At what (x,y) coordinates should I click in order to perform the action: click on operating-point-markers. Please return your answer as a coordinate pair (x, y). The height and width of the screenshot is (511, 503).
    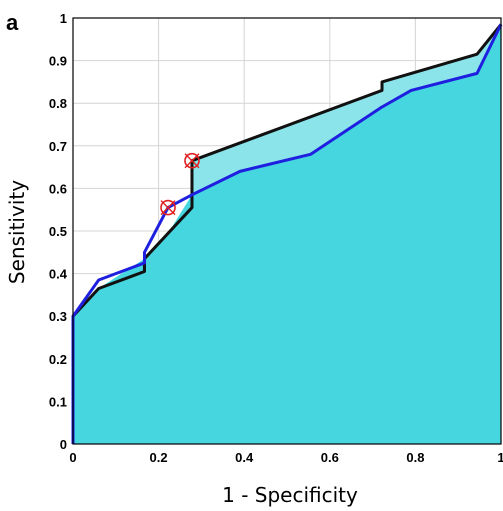
    Looking at the image, I should click on (180, 184).